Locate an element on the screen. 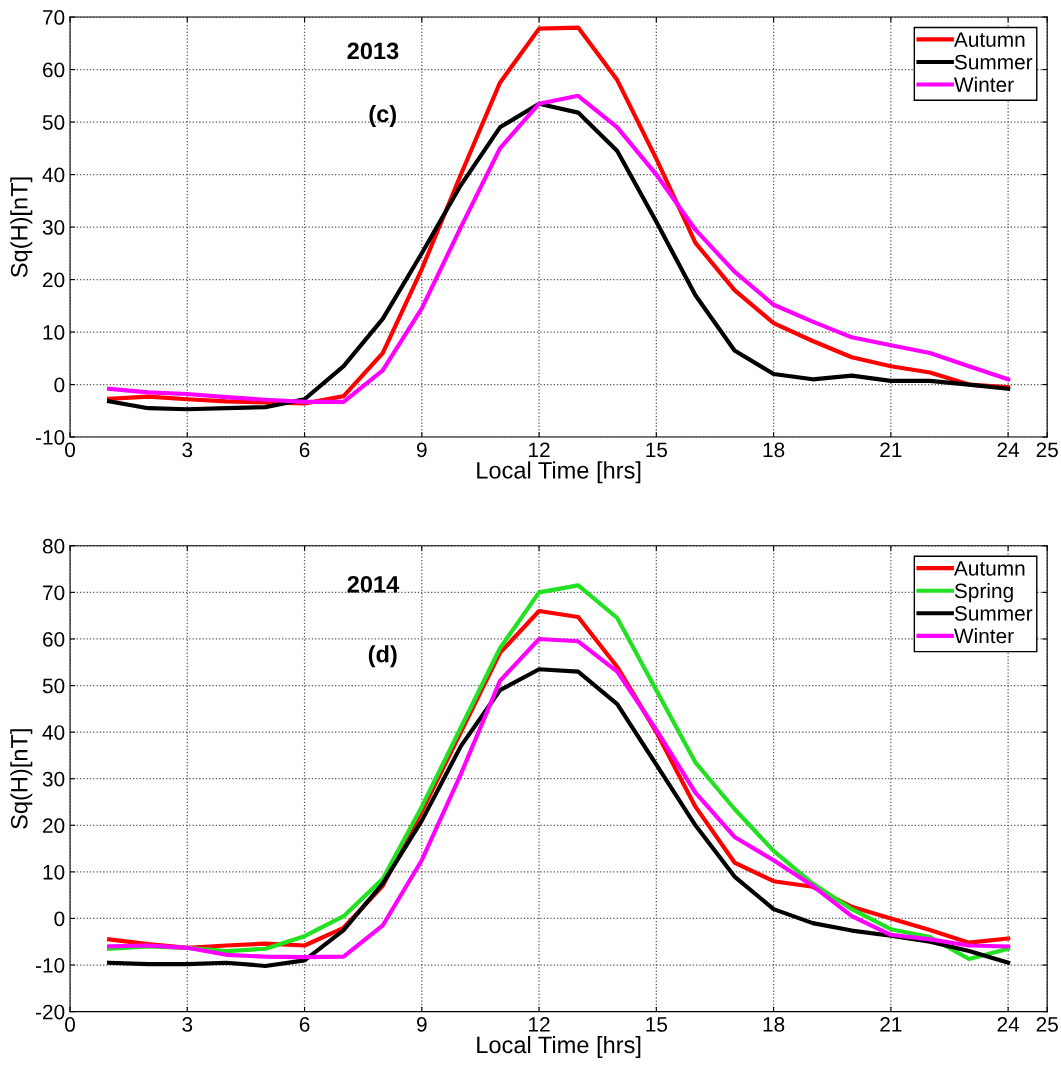 The width and height of the screenshot is (1061, 1066). y-tick-label: 80 is located at coordinates (53, 546).